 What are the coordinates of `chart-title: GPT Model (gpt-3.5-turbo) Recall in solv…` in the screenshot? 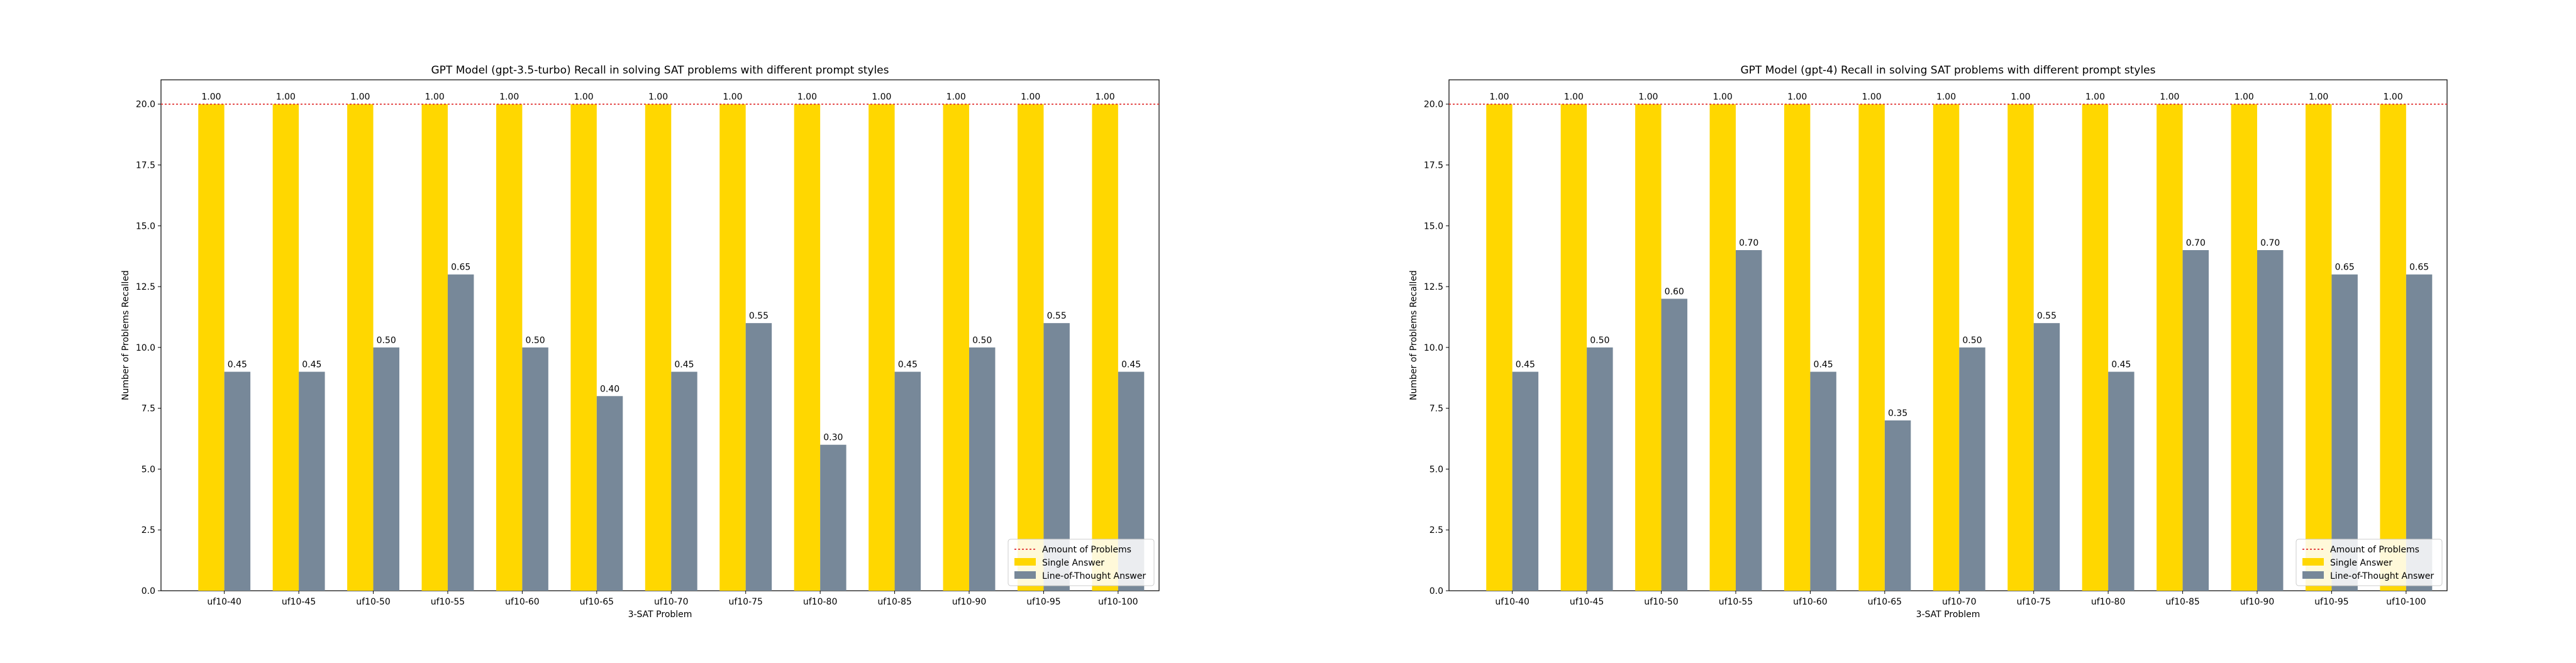 It's located at (660, 70).